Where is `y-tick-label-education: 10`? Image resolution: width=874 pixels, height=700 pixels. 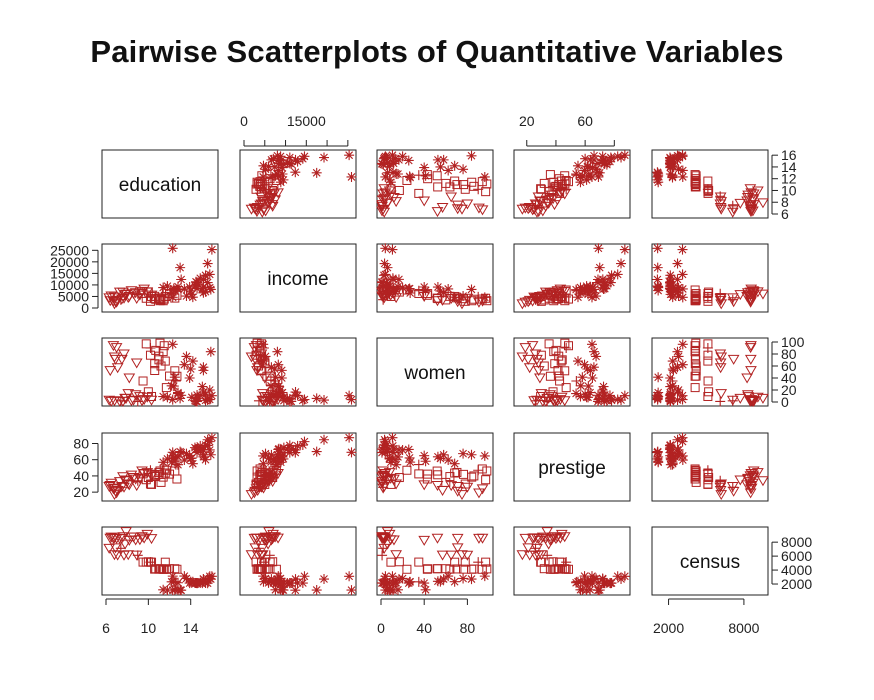 y-tick-label-education: 10 is located at coordinates (789, 190).